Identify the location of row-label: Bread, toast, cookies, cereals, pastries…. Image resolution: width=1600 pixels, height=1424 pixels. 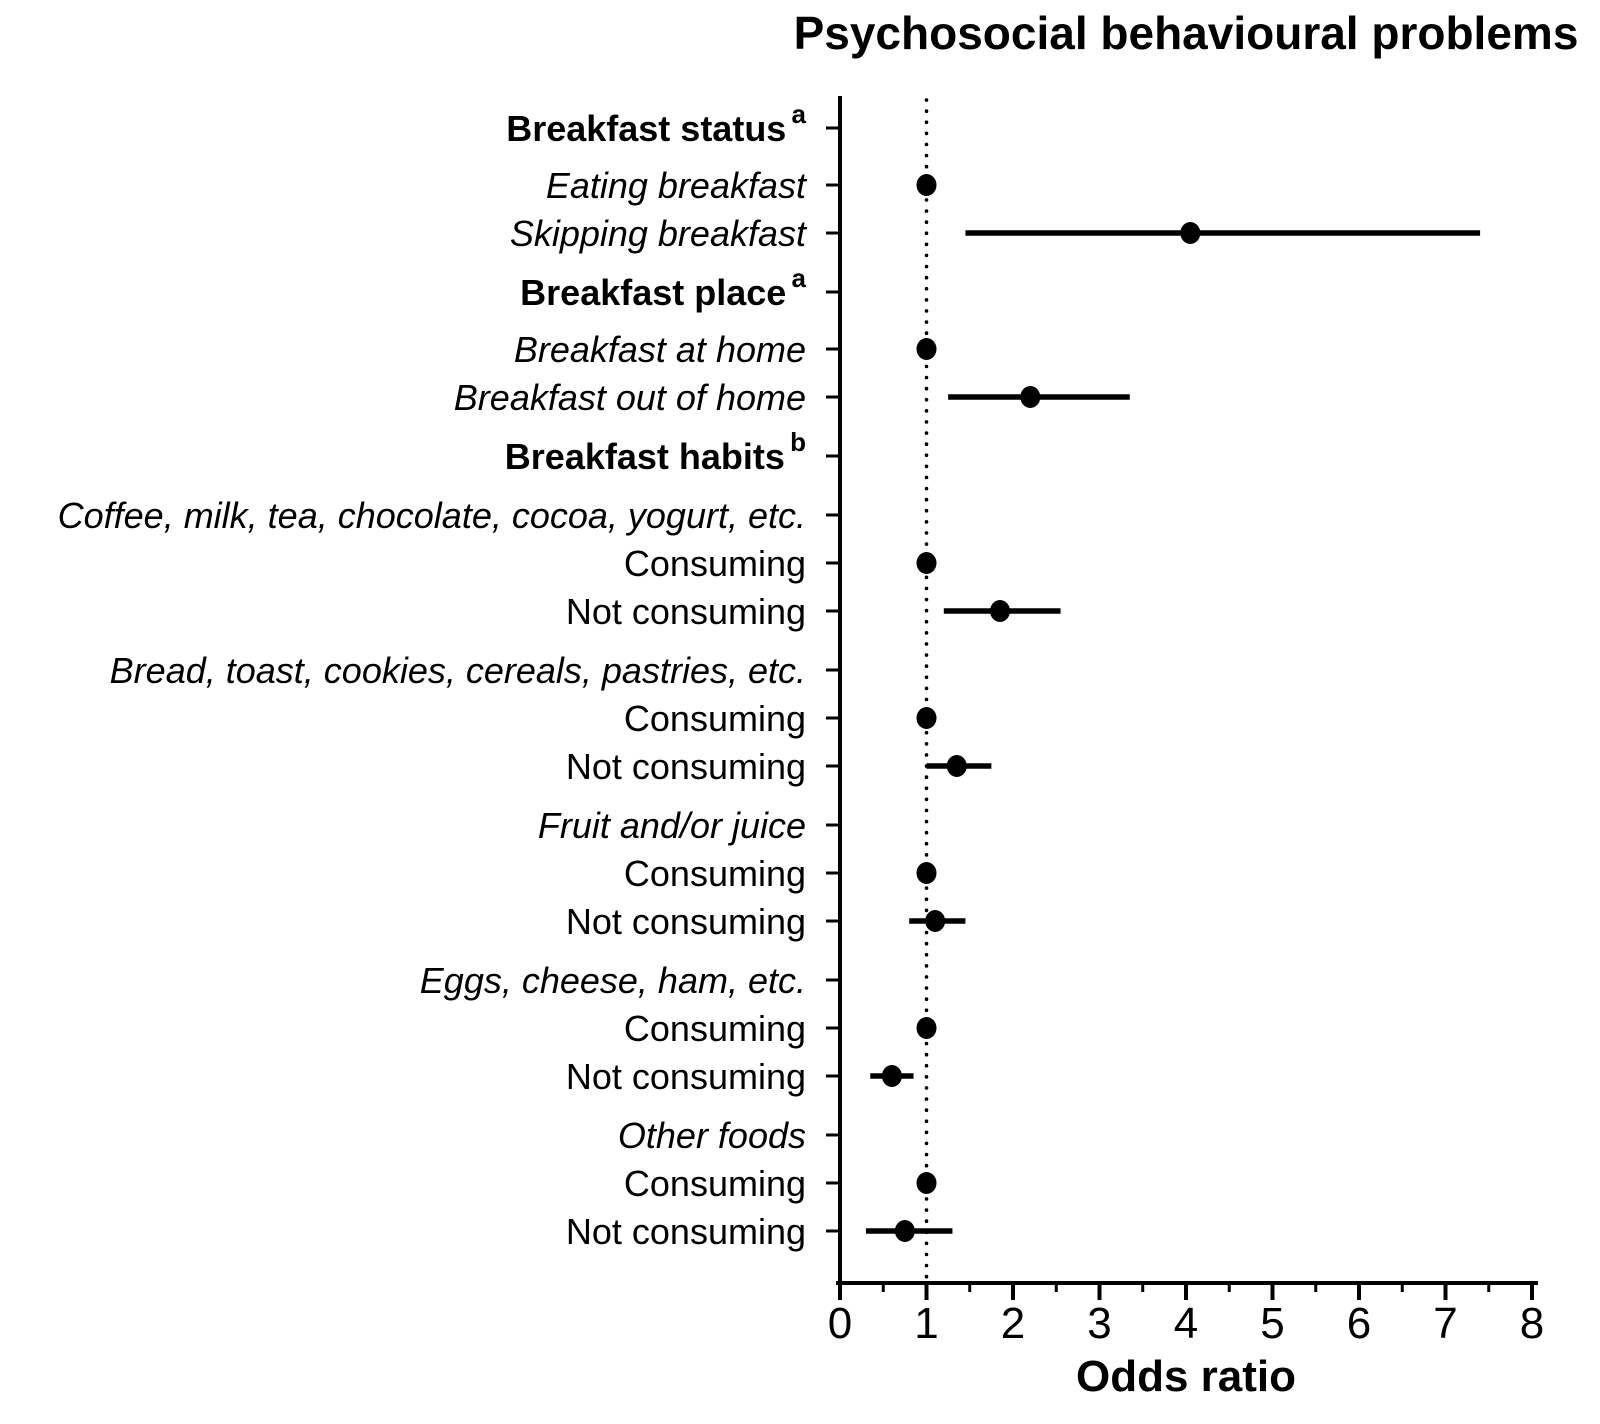
(458, 670).